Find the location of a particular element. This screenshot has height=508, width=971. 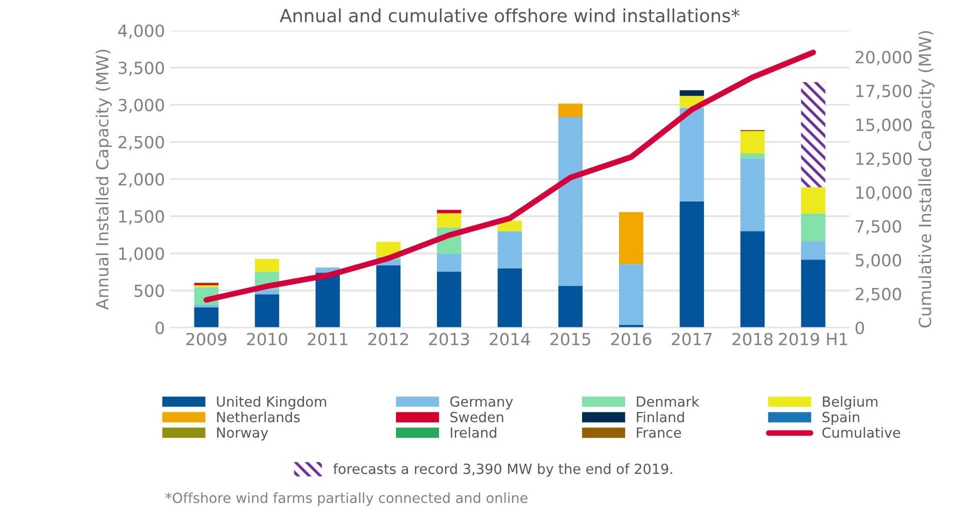

legend-label: Sweden is located at coordinates (477, 417).